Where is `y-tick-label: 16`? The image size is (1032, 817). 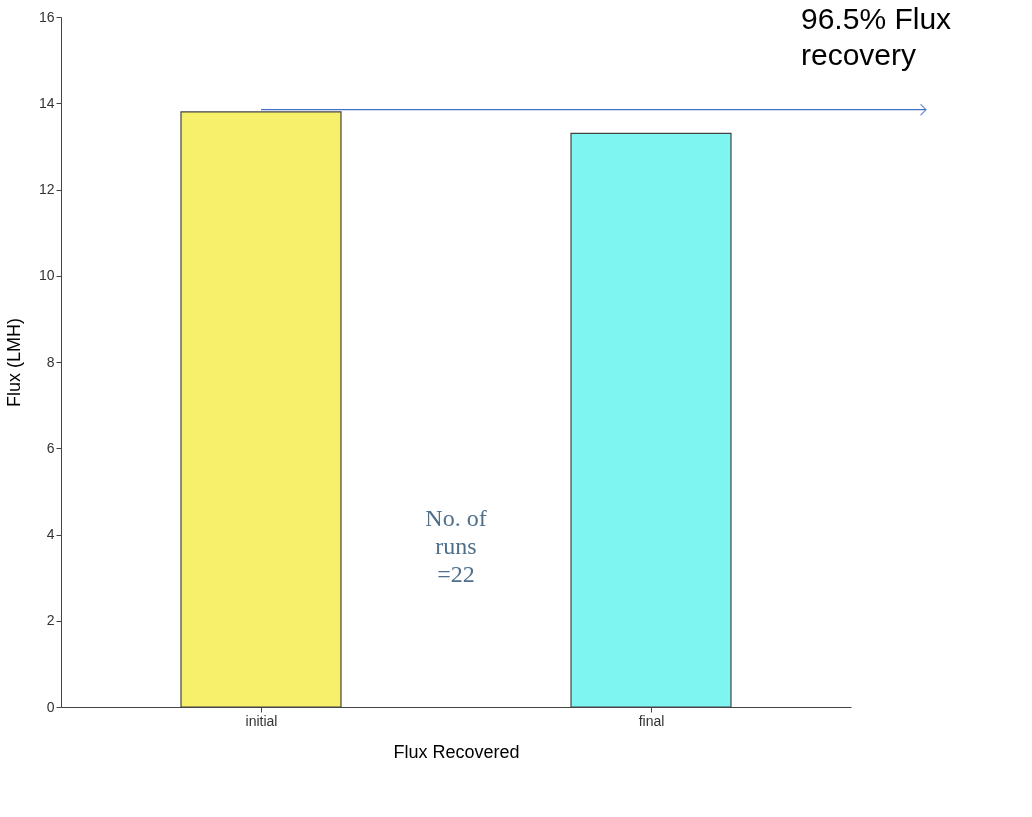 y-tick-label: 16 is located at coordinates (46, 16).